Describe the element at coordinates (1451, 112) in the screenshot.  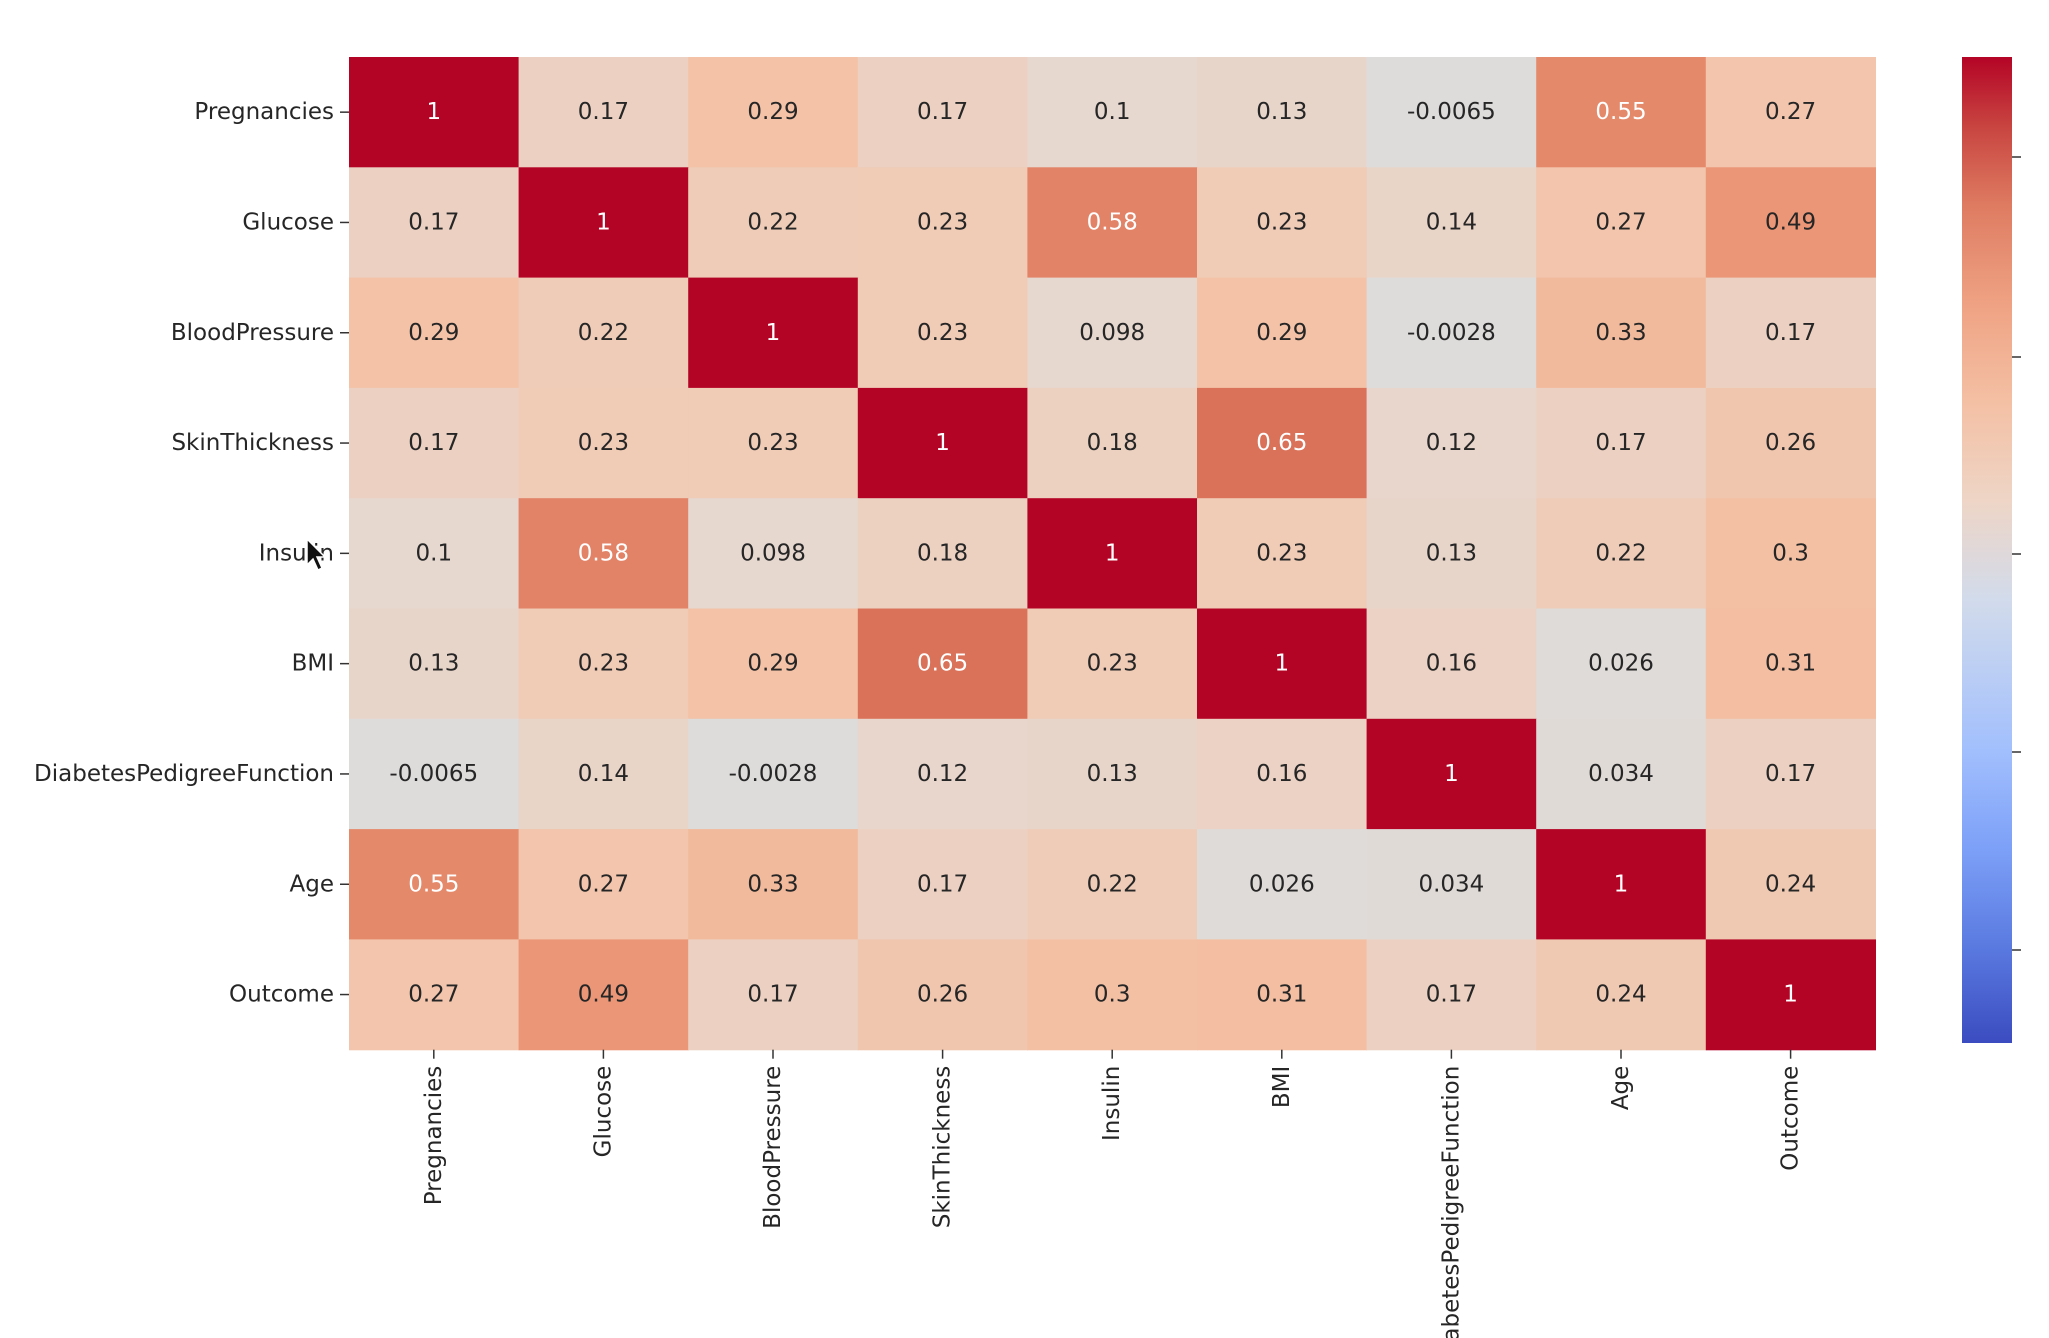
I see `cell-value-label: -0.0065` at that location.